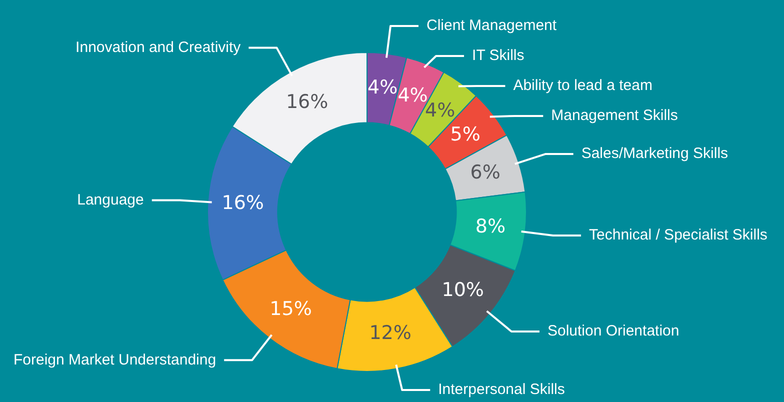 The height and width of the screenshot is (402, 784). Describe the element at coordinates (490, 227) in the screenshot. I see `data-label: 8%` at that location.